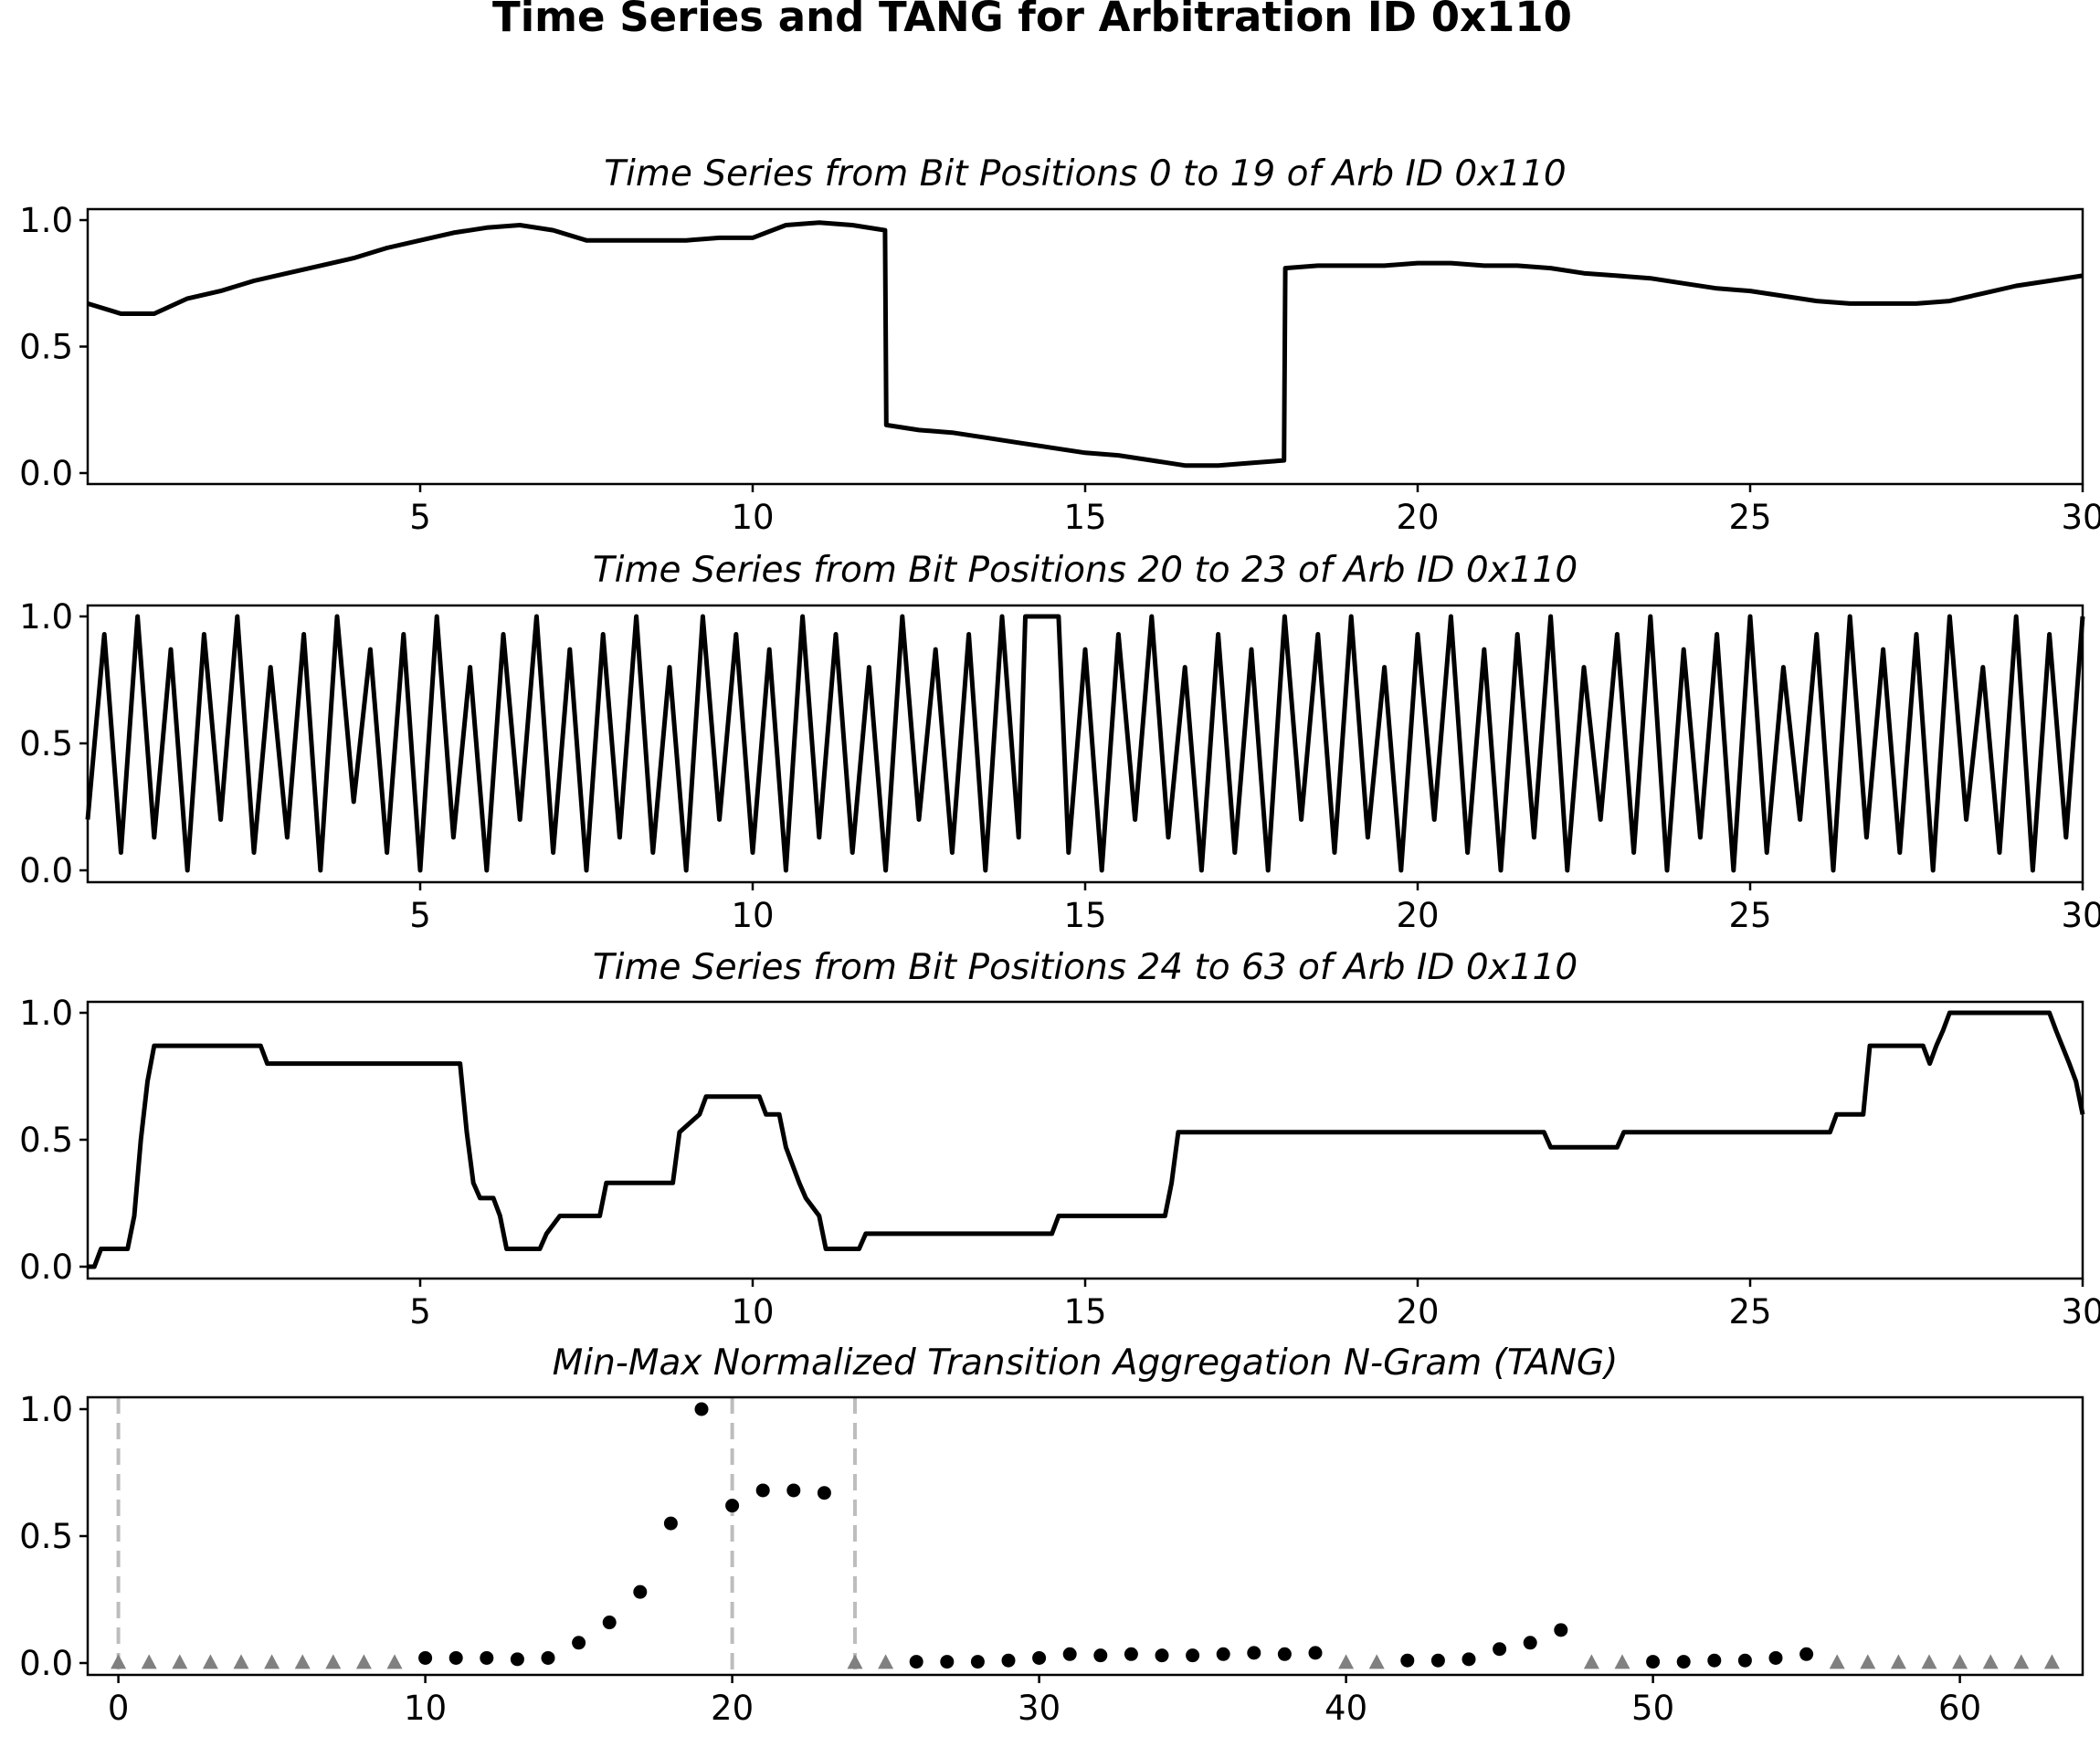 The image size is (2100, 1737). I want to click on x-tick-label: 50, so click(1652, 1708).